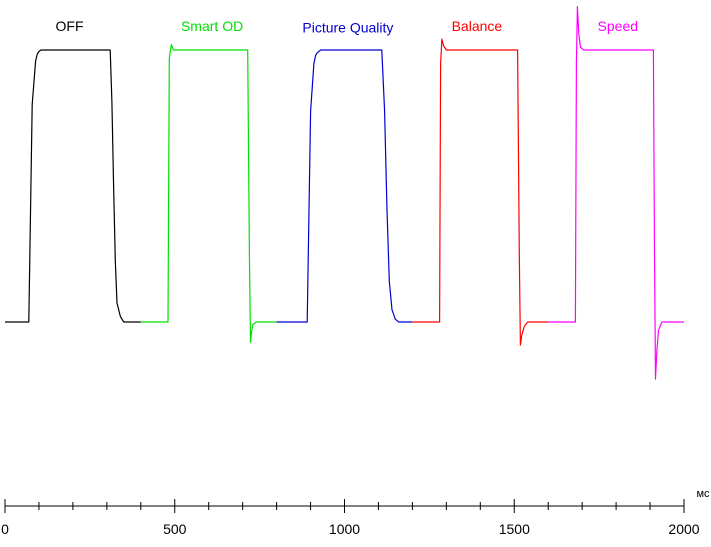  What do you see at coordinates (212, 26) in the screenshot?
I see `series-label-smart-od: Smart OD` at bounding box center [212, 26].